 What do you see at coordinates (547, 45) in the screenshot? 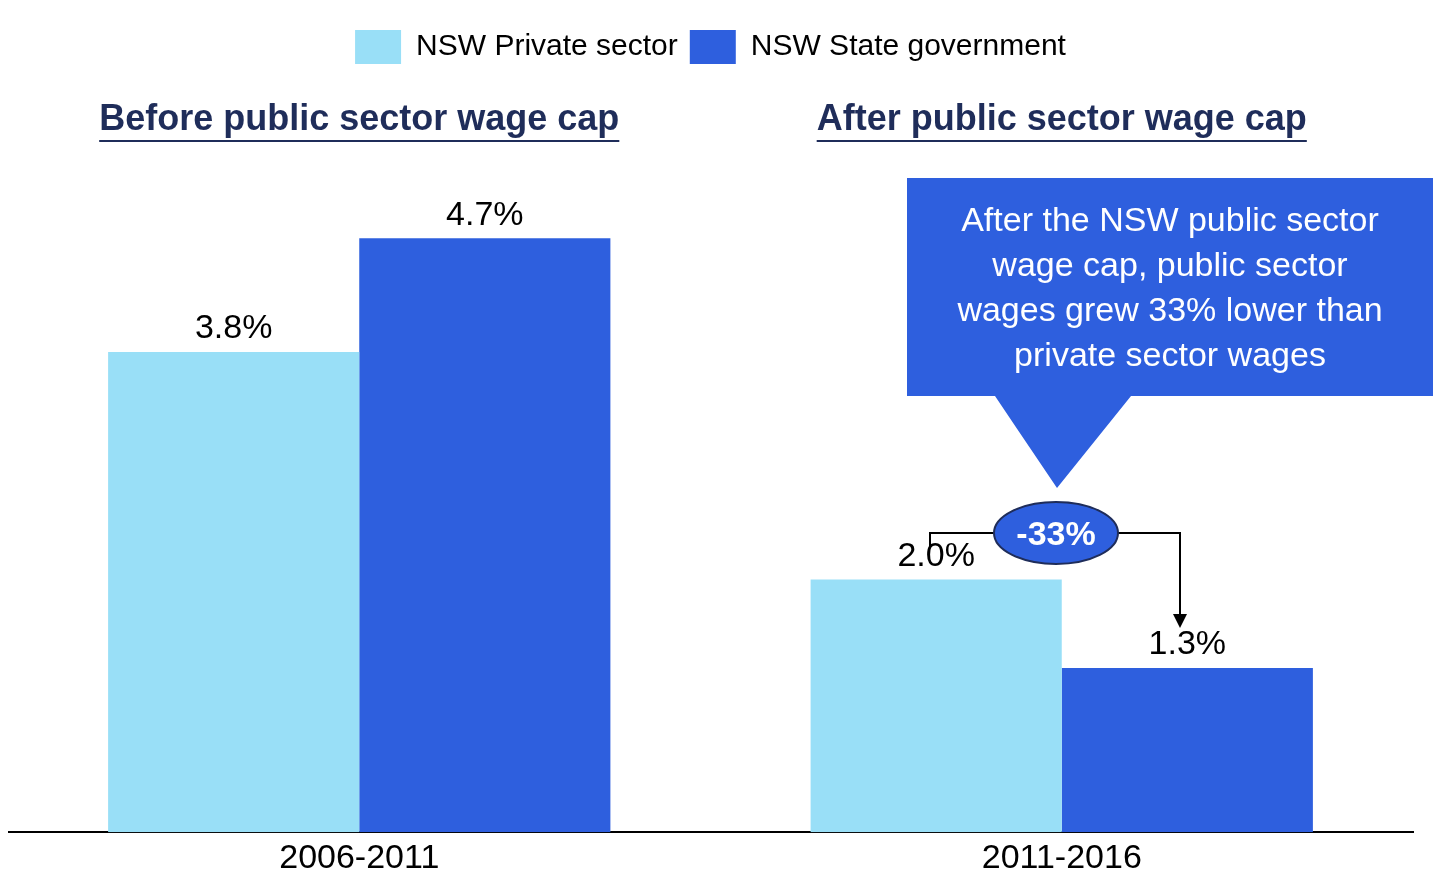
I see `legend-label: NSW Private sector` at bounding box center [547, 45].